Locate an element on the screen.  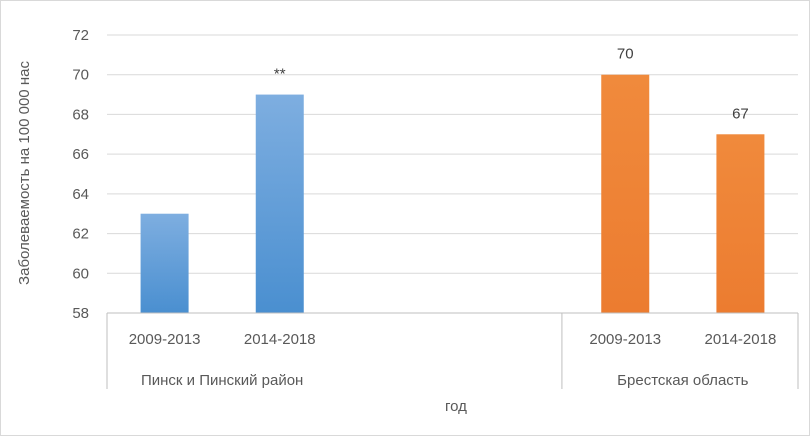
y-tick-label: 72 is located at coordinates (80, 35).